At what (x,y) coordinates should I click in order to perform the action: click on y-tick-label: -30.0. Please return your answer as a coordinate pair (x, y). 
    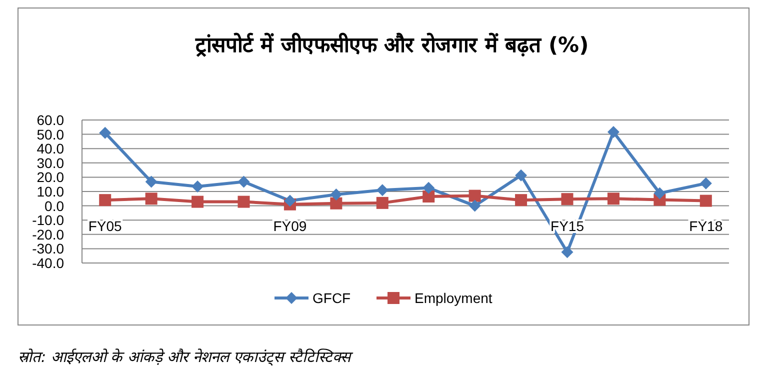
    Looking at the image, I should click on (48, 248).